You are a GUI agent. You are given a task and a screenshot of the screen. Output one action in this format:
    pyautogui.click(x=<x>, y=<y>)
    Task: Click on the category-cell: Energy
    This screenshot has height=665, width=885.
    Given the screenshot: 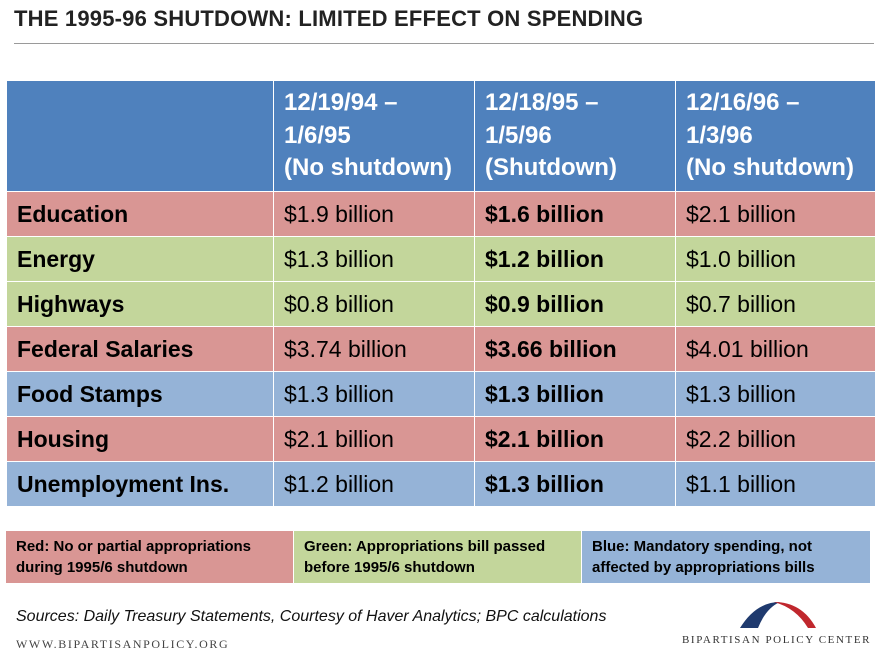 What is the action you would take?
    pyautogui.click(x=140, y=259)
    